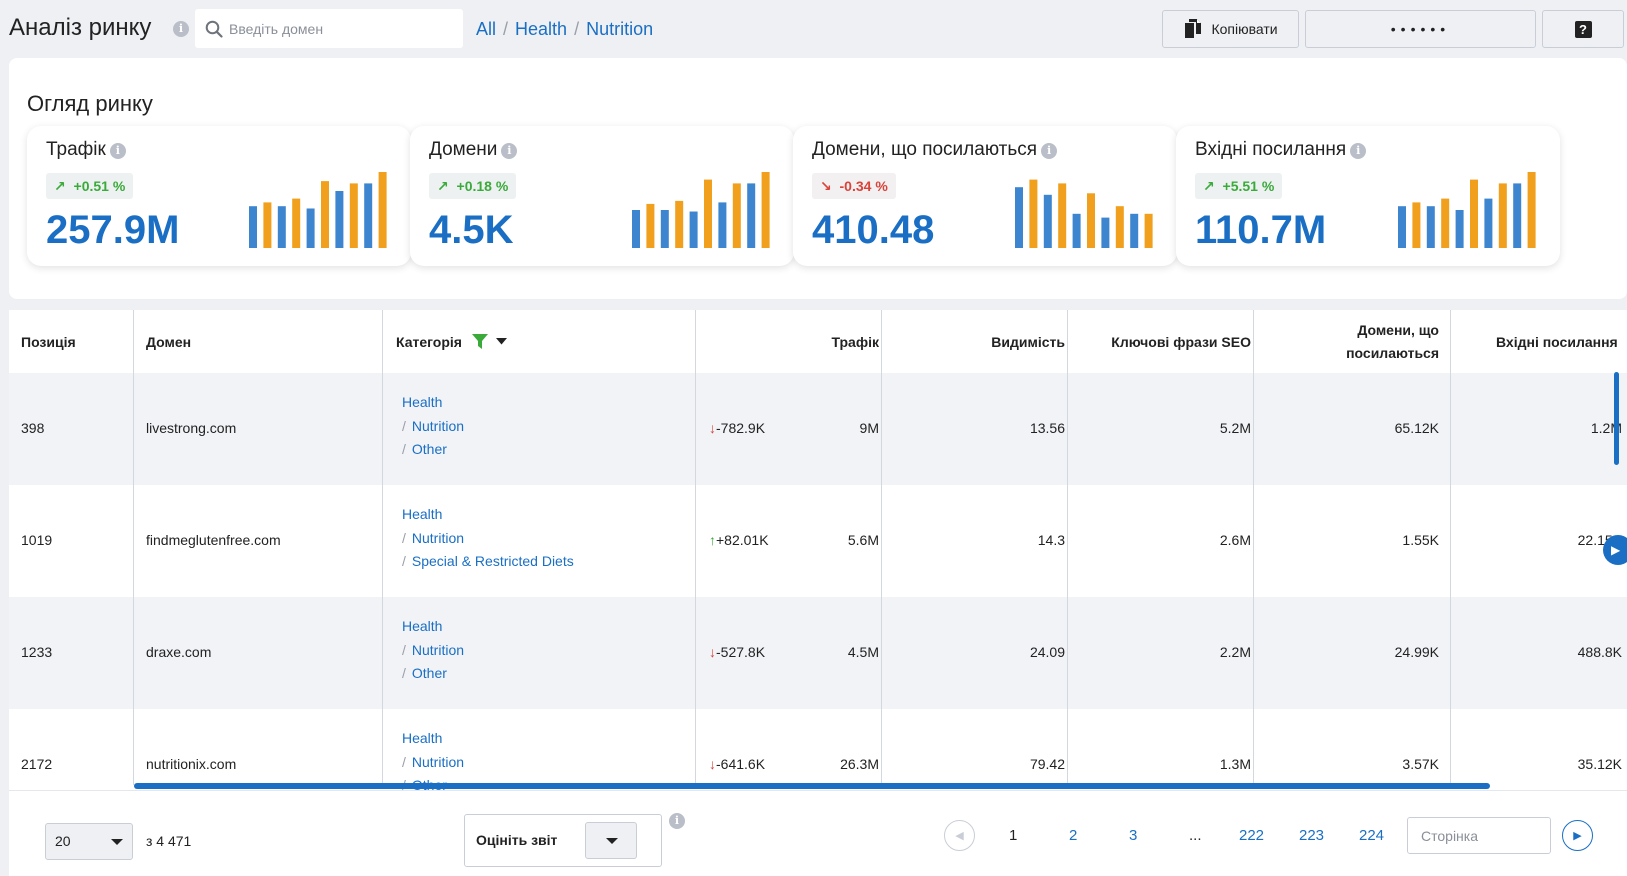 The width and height of the screenshot is (1627, 876). Describe the element at coordinates (1616, 418) in the screenshot. I see `vertical-scrollbar` at that location.